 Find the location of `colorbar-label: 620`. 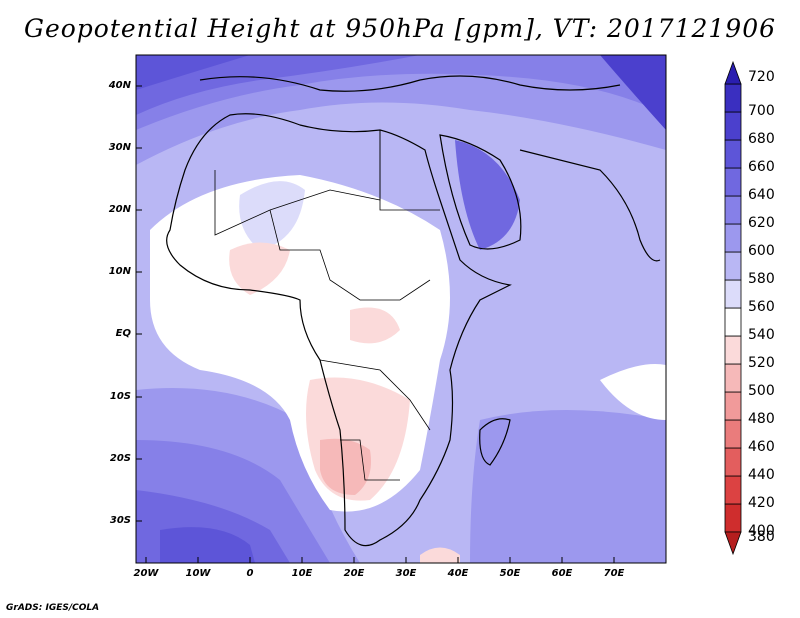

colorbar-label: 620 is located at coordinates (761, 223).